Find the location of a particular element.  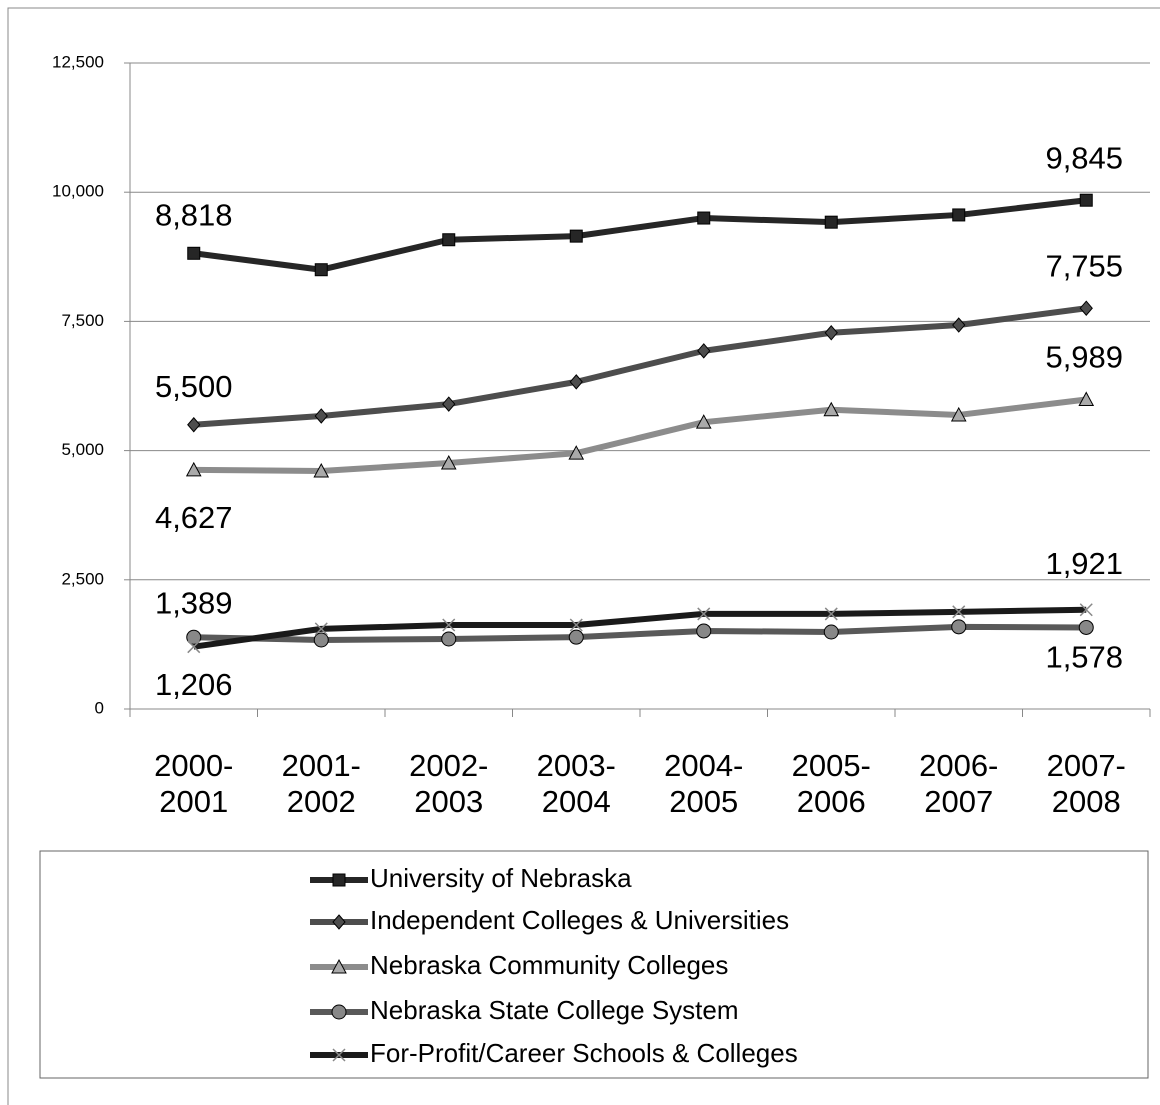

y-tick-label: 12,500 is located at coordinates (78, 61).